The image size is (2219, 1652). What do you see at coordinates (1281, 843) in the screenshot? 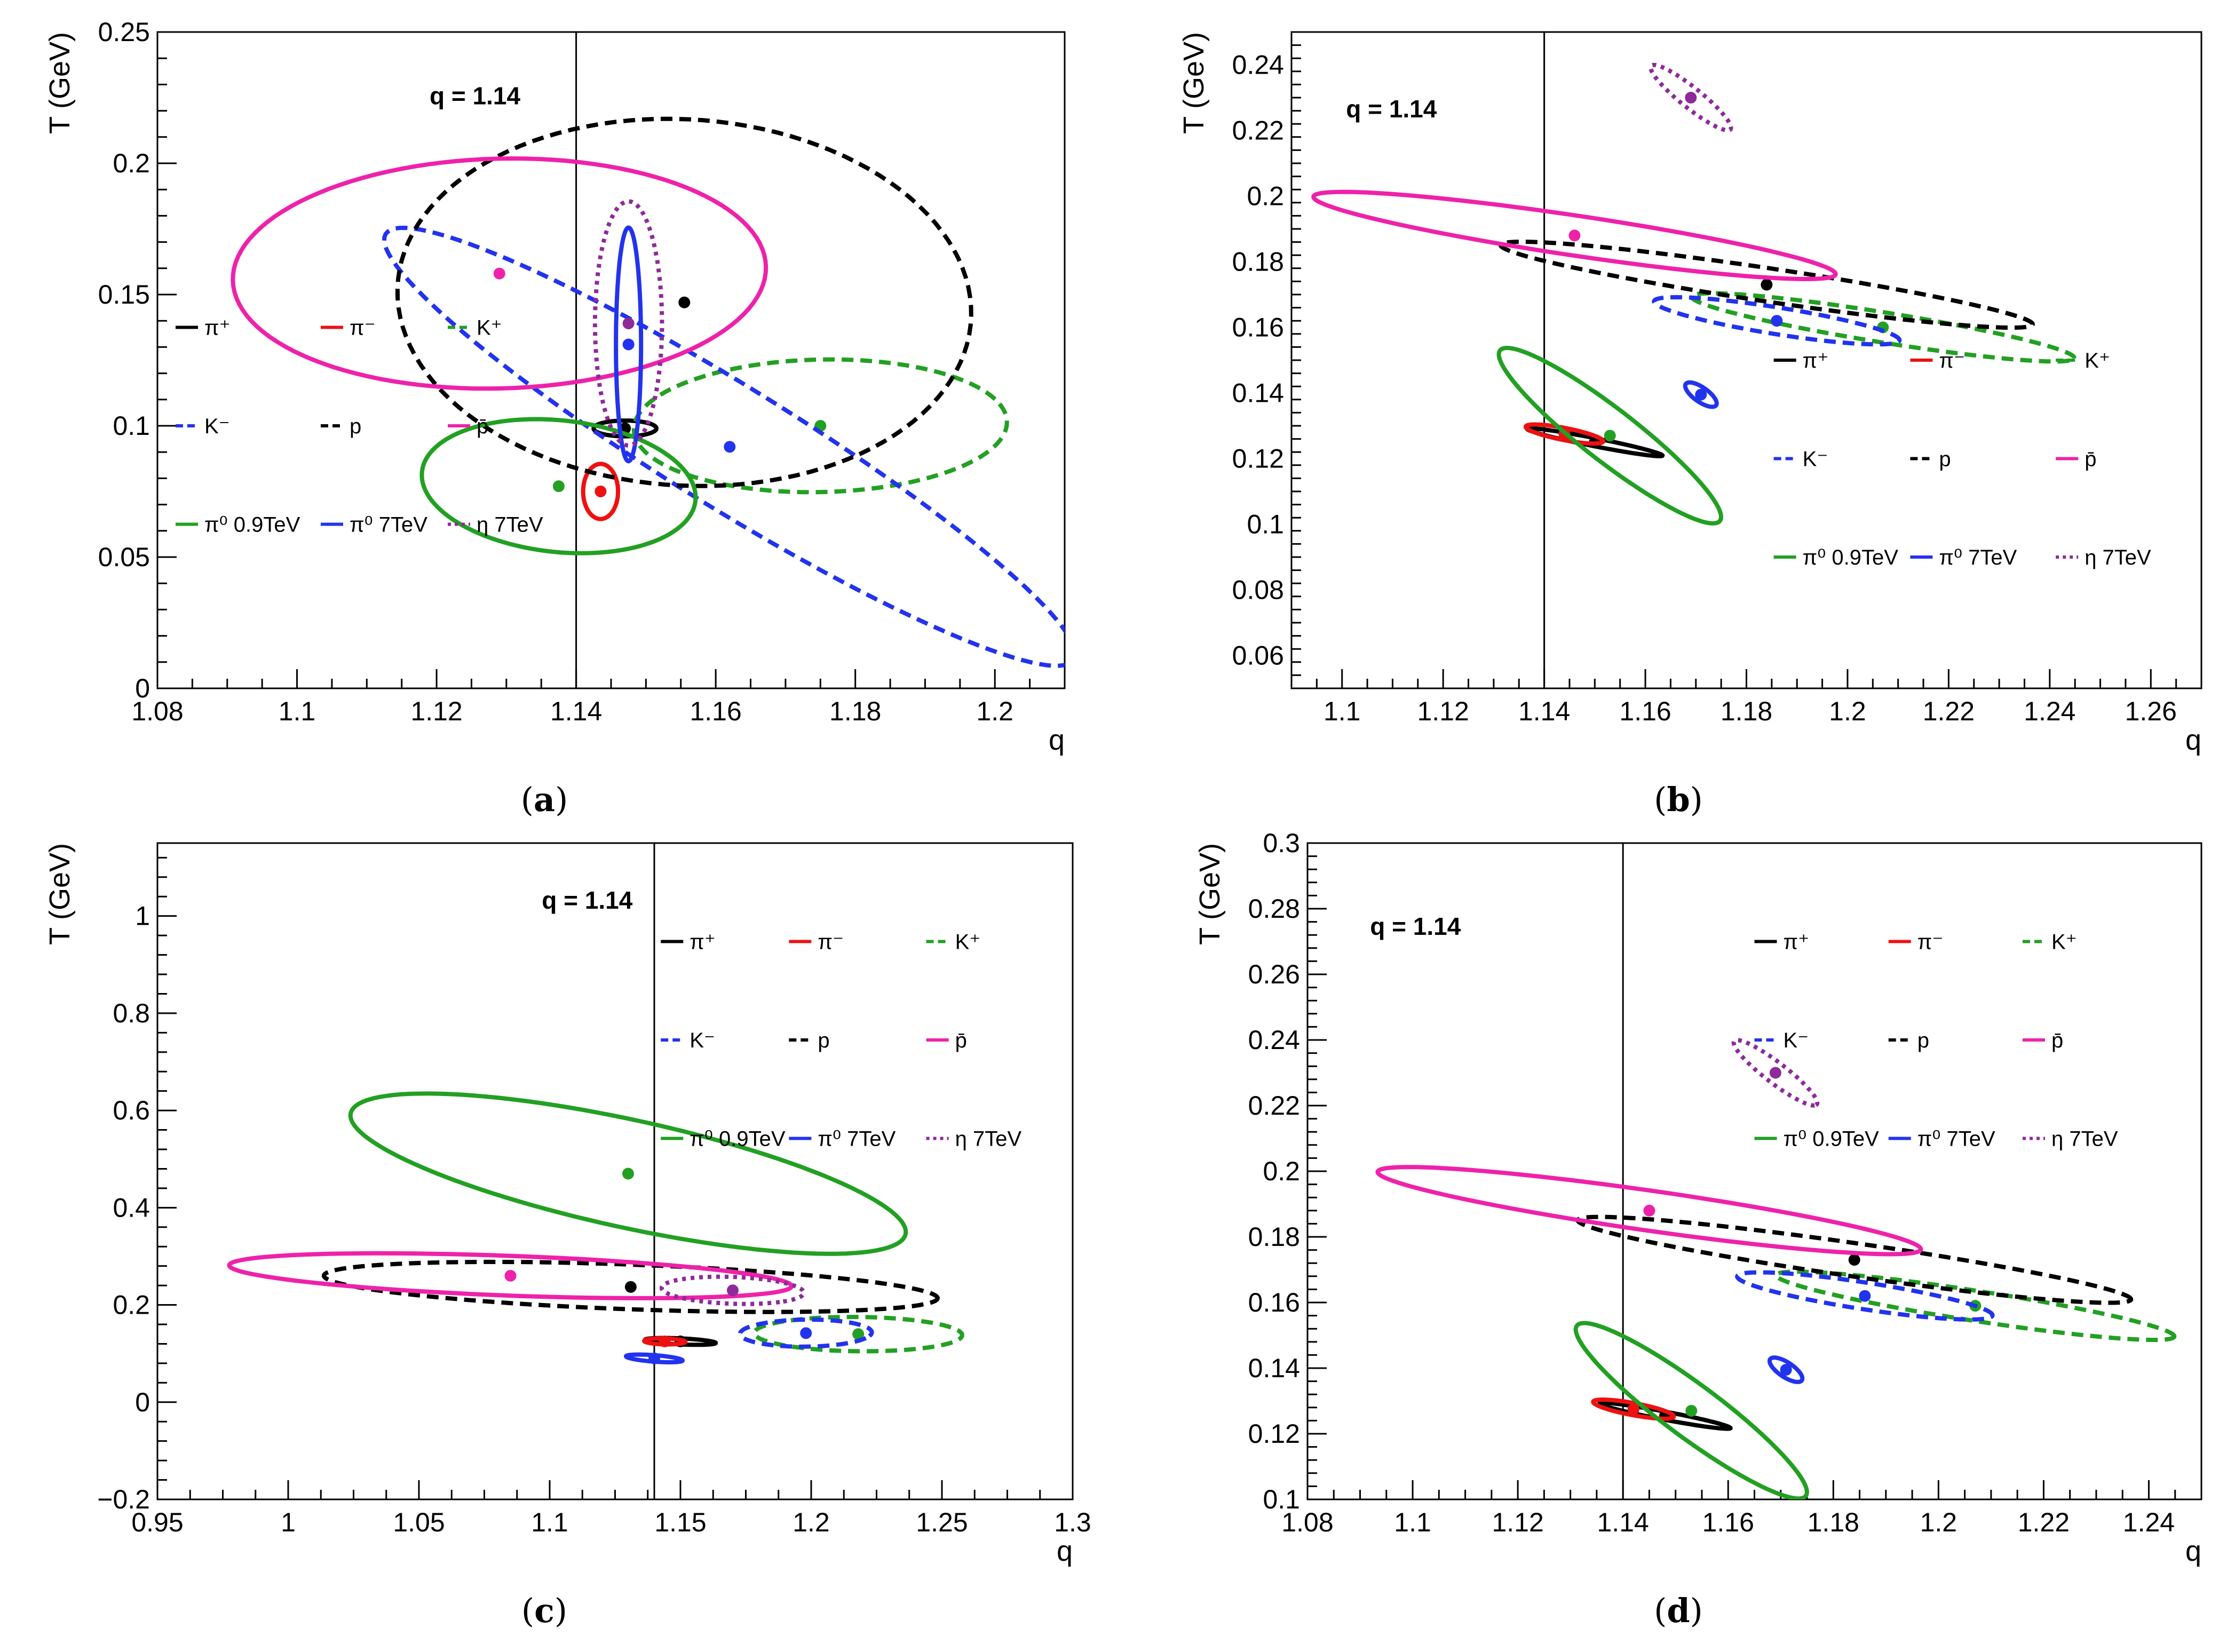
I see `y-tick-label: 0.3` at bounding box center [1281, 843].